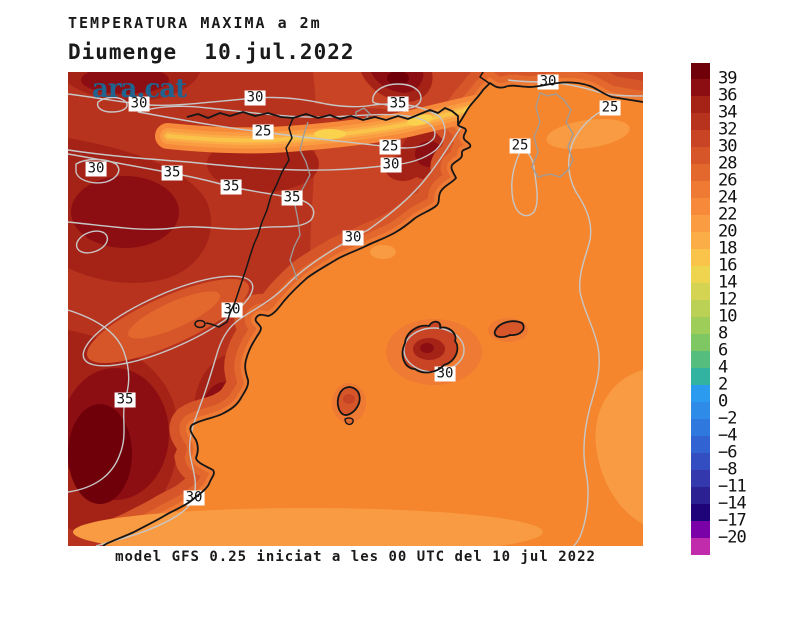  Describe the element at coordinates (139, 89) in the screenshot. I see `ara-cat-logo: ara.cat` at that location.